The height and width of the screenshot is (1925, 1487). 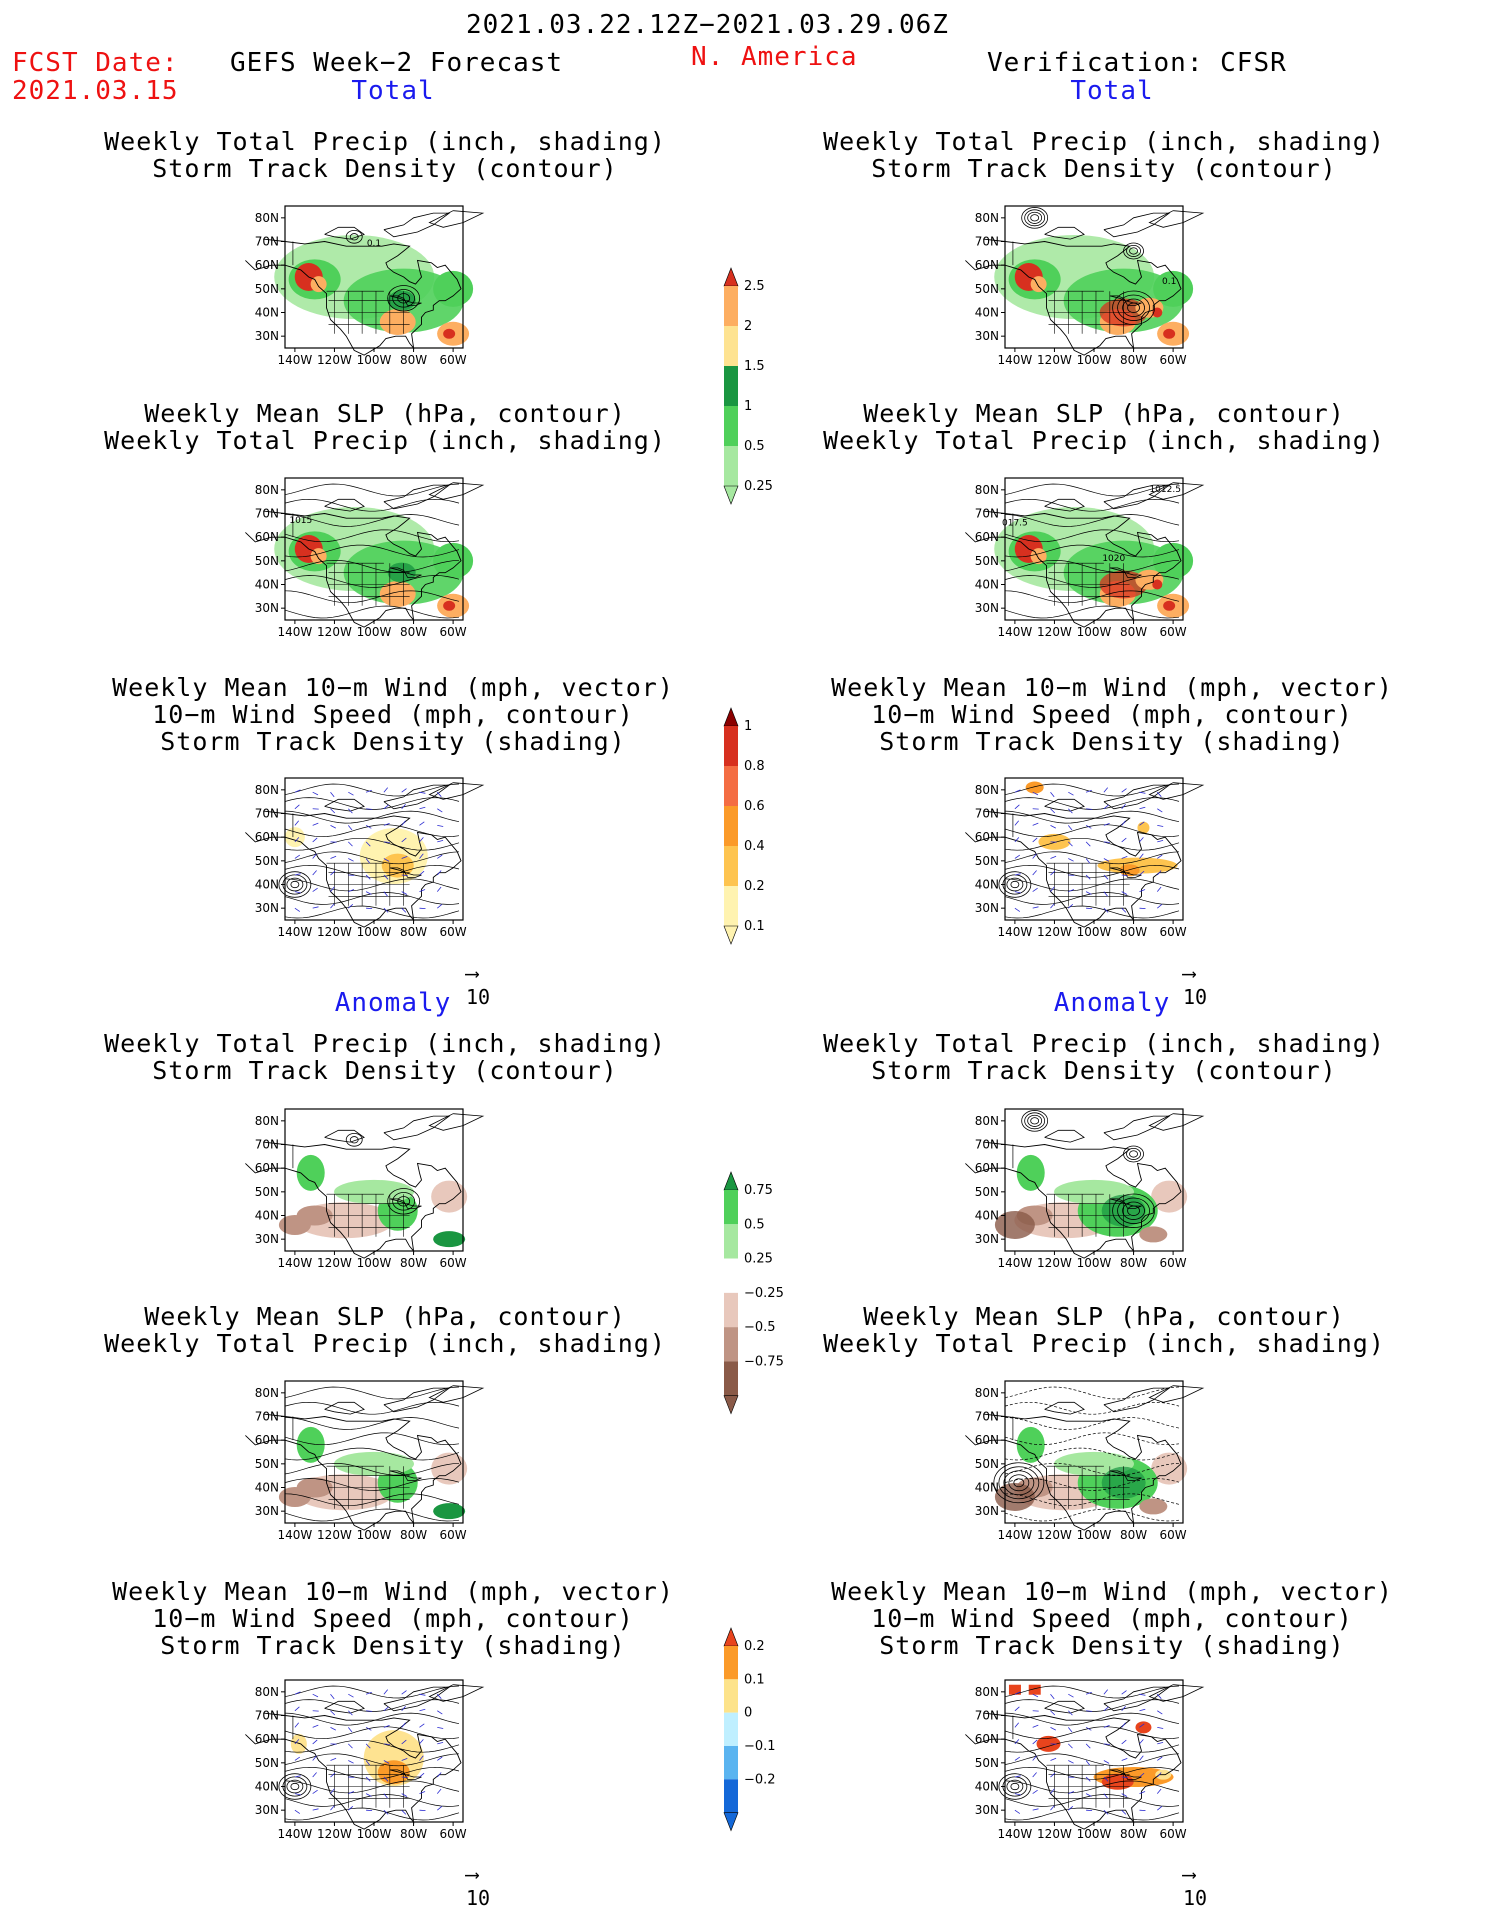 What do you see at coordinates (1129, 870) in the screenshot?
I see `track-density-shading` at bounding box center [1129, 870].